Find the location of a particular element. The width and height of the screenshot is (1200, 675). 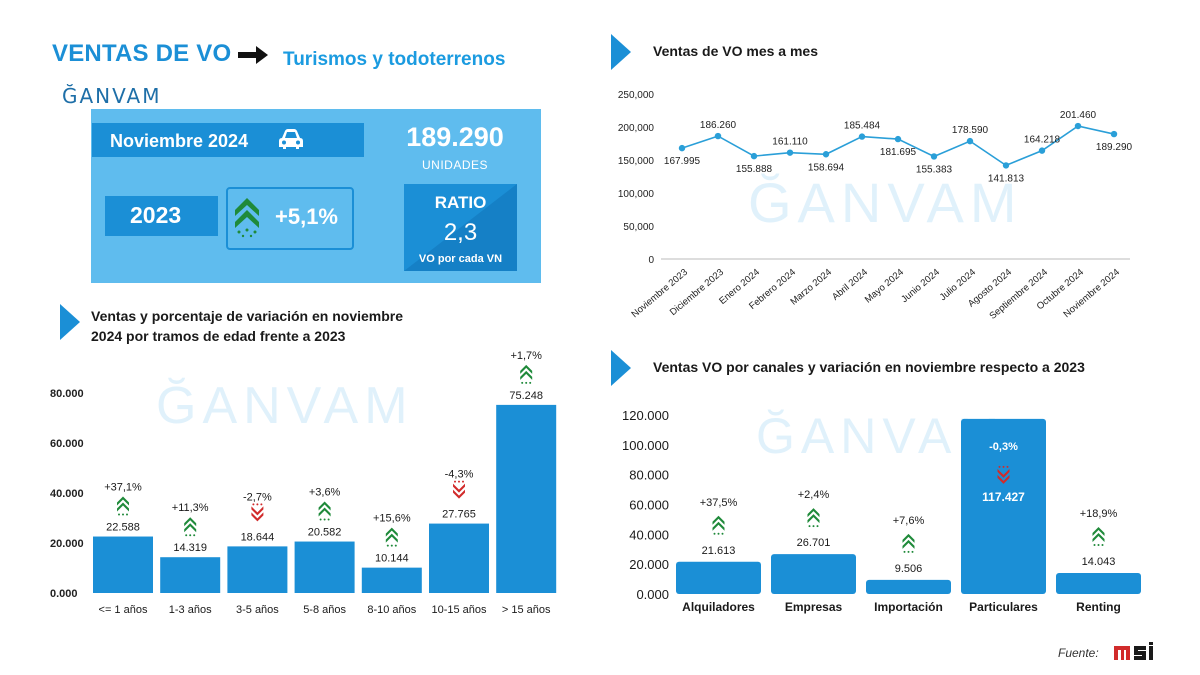

y-tick-label: 100,000 is located at coordinates (636, 194).